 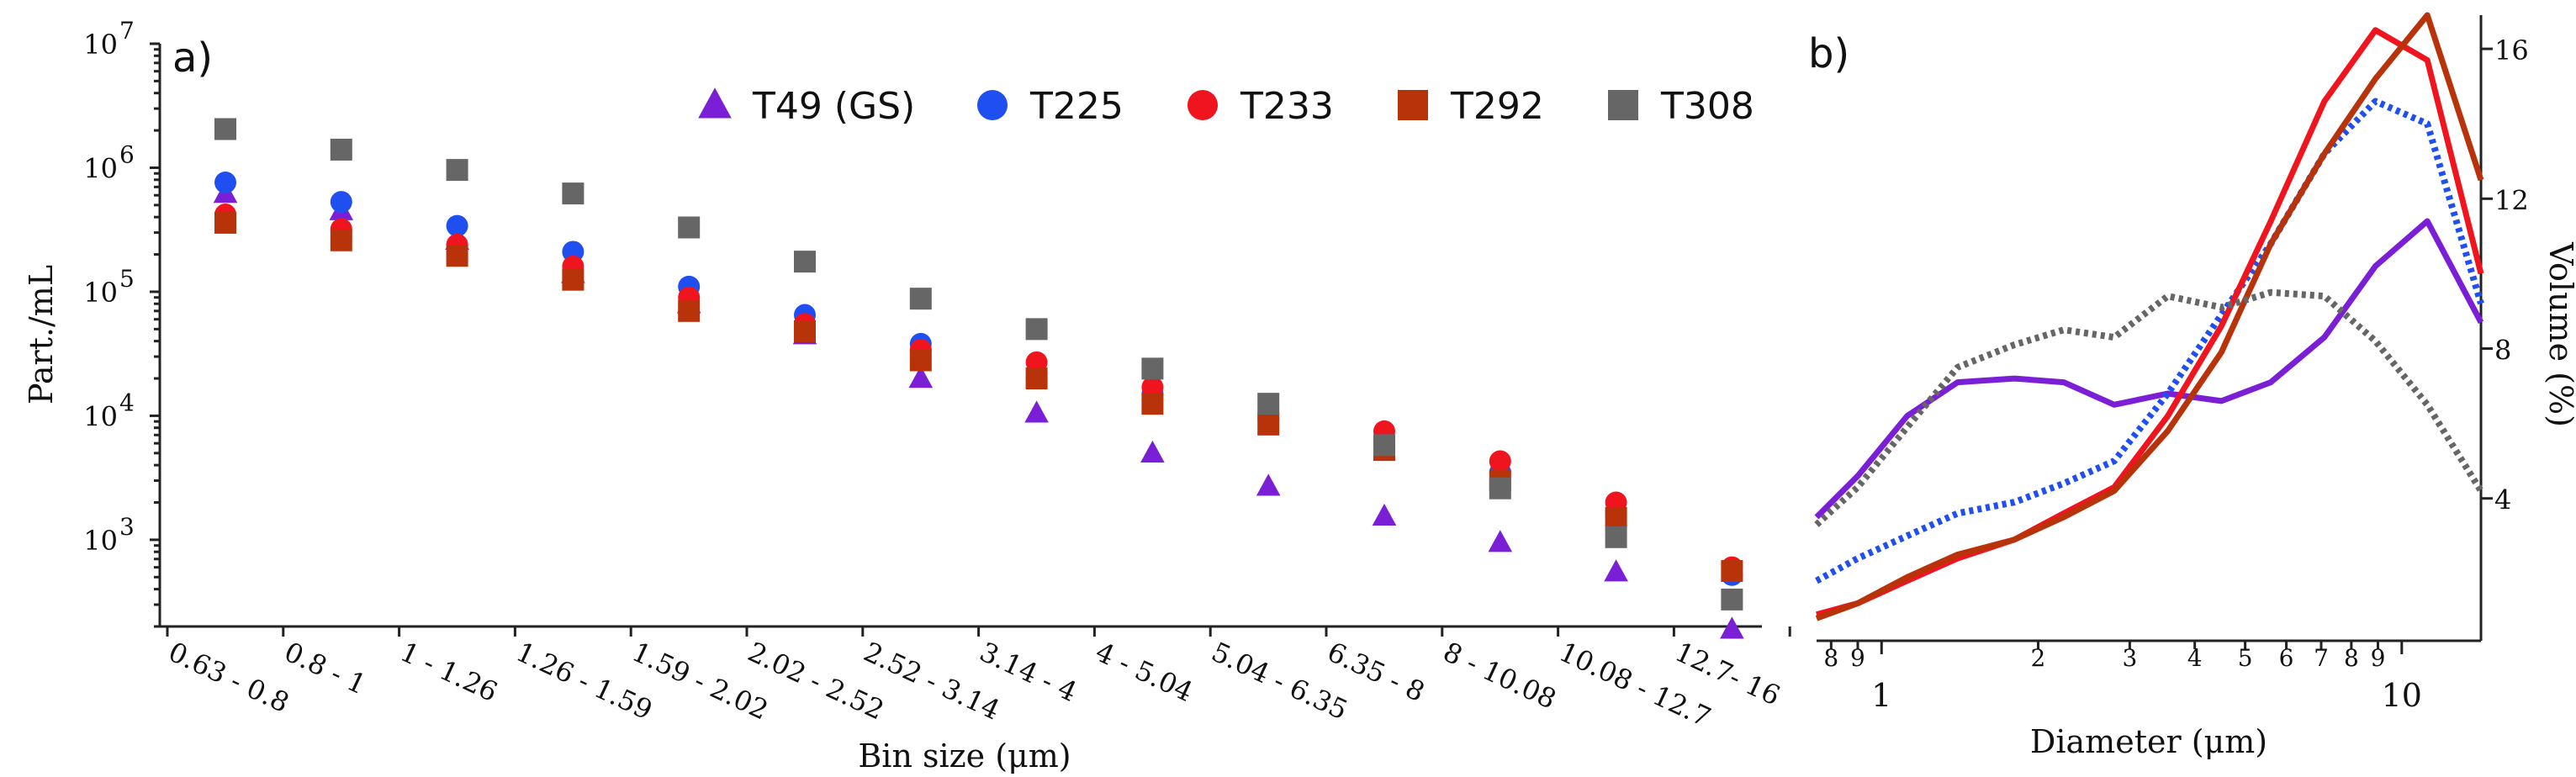 I want to click on x-tick-label-2: 1, so click(x=1881, y=696).